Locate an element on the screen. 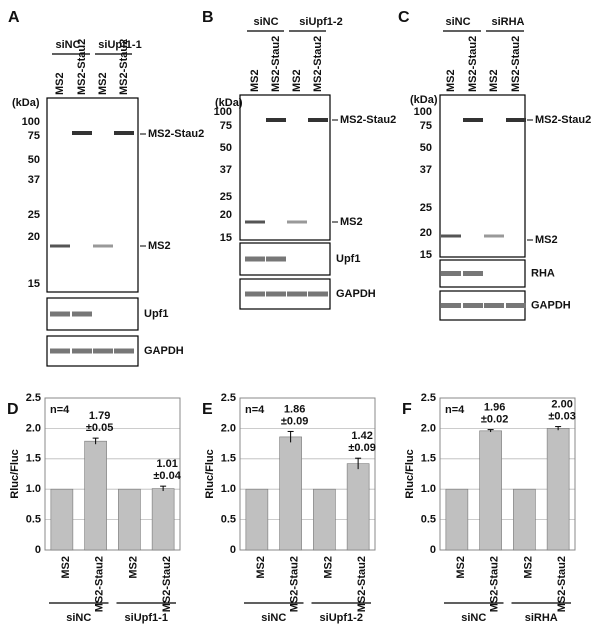 The width and height of the screenshot is (600, 640). error-label: ±0.03 is located at coordinates (561, 416).